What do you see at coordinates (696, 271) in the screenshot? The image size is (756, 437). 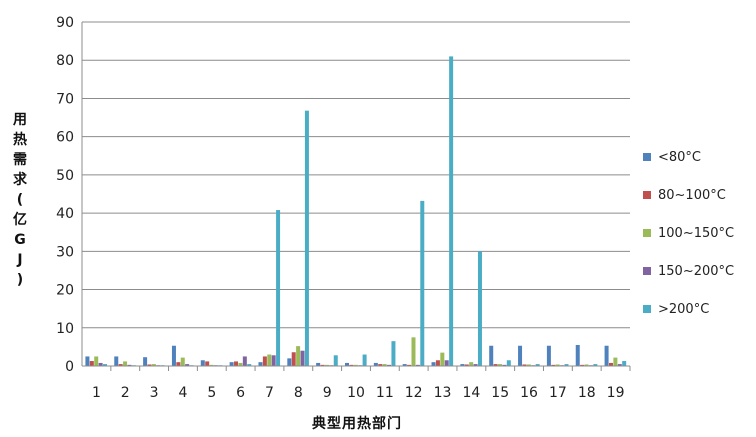 I see `legend-label: 150~200°C` at bounding box center [696, 271].